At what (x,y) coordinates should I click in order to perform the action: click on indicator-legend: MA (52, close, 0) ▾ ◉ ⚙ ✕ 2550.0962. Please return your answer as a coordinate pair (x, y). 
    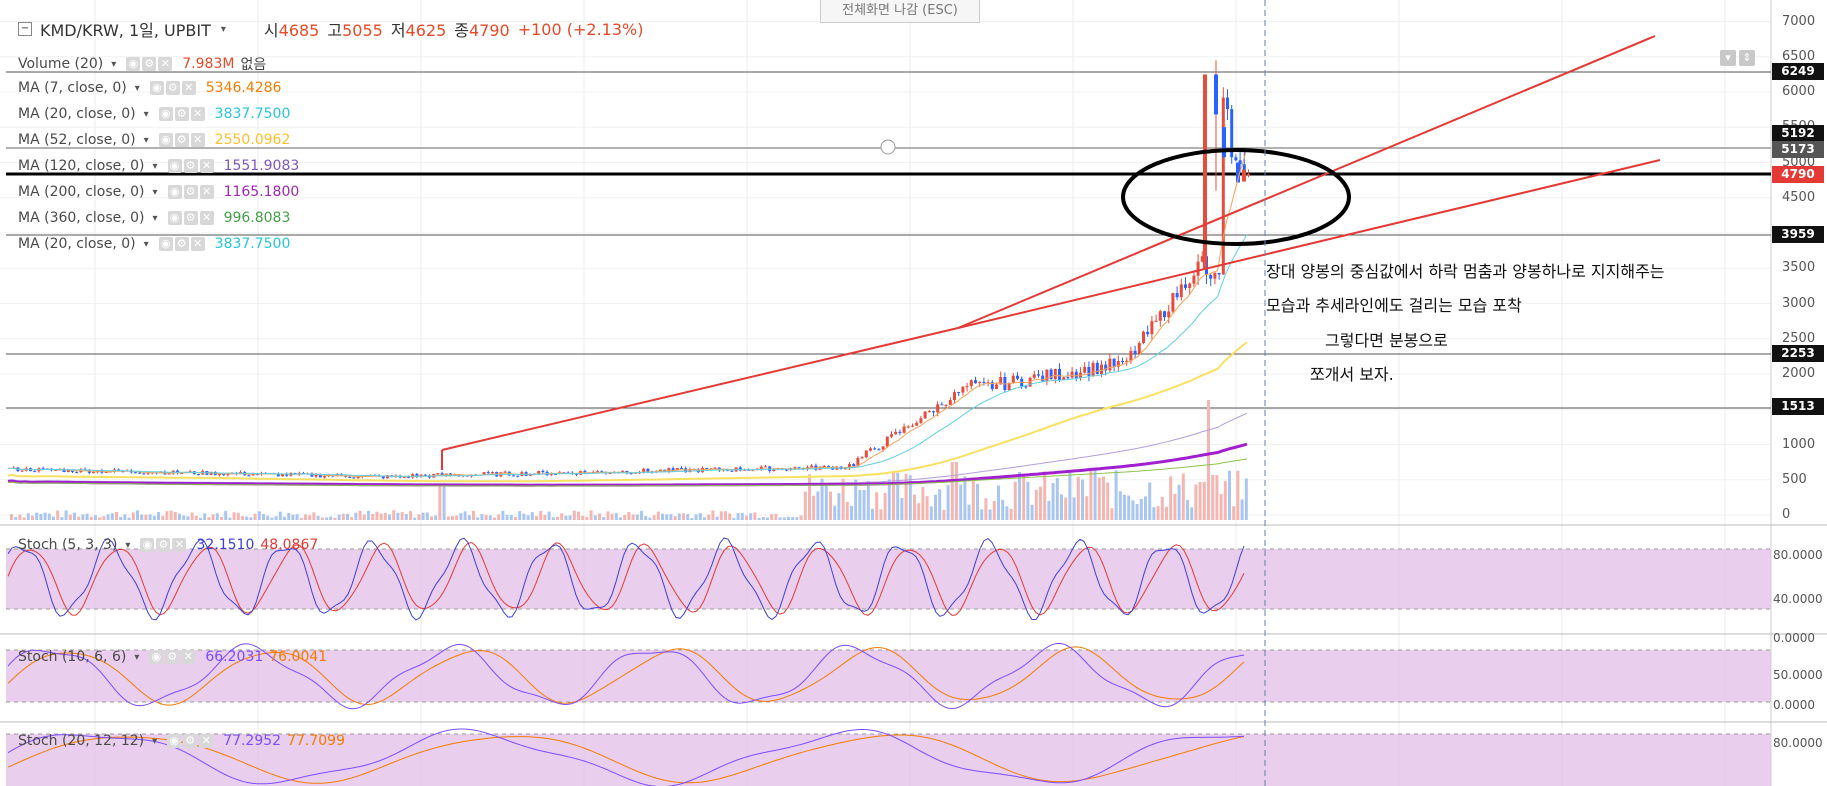
    Looking at the image, I should click on (154, 140).